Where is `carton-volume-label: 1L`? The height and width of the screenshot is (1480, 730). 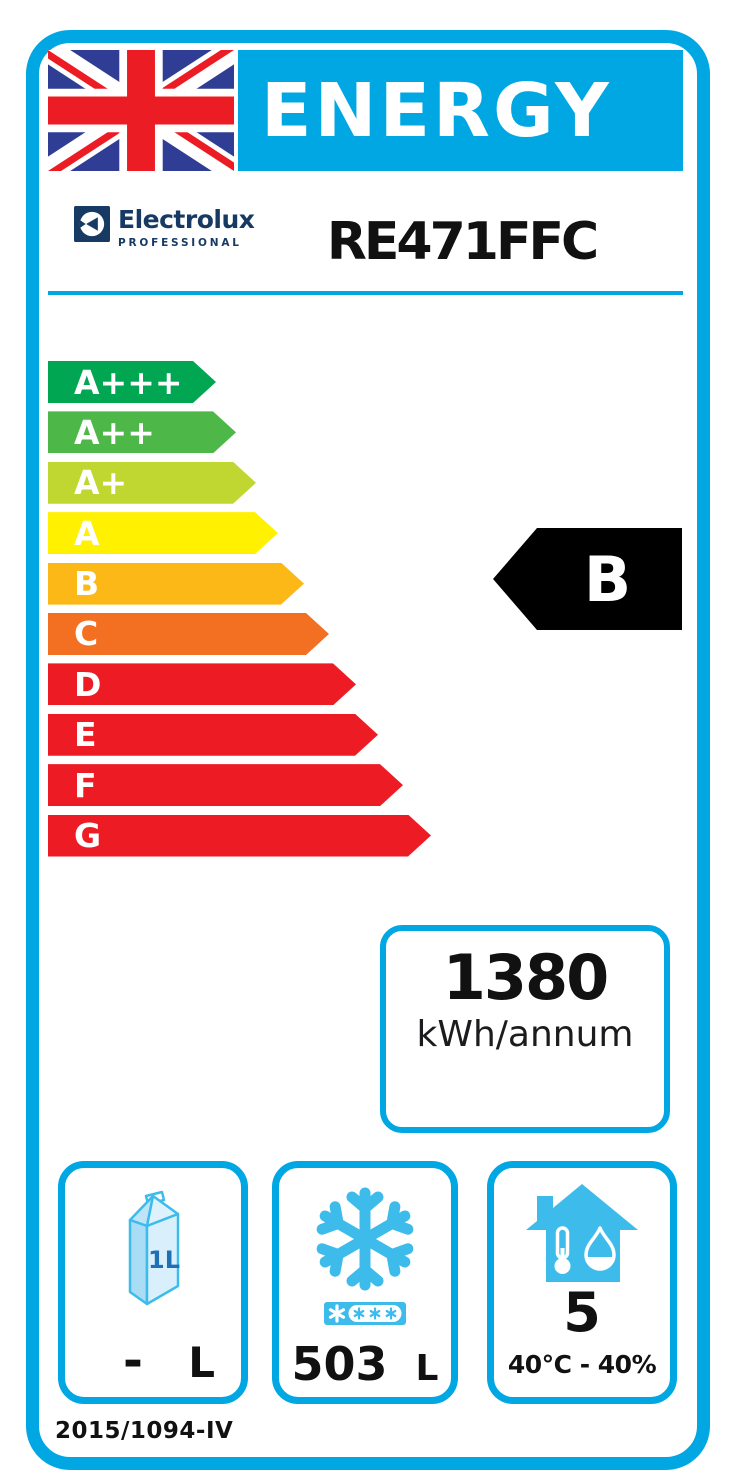 carton-volume-label: 1L is located at coordinates (164, 1260).